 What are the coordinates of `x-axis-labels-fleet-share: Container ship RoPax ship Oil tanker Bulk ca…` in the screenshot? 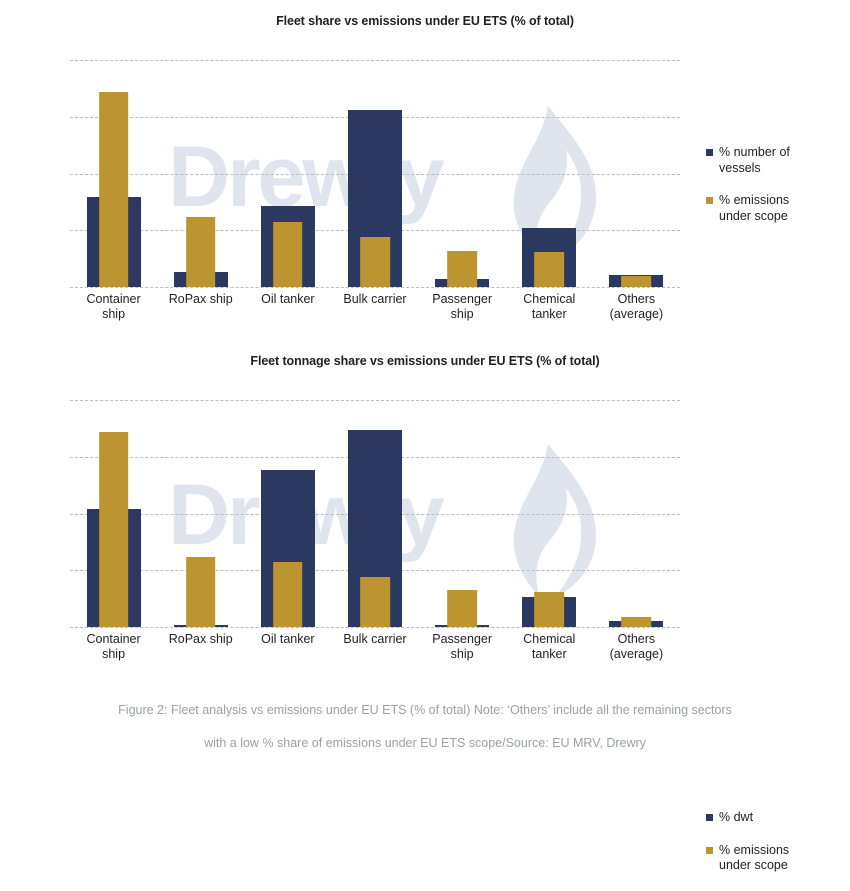 It's located at (375, 307).